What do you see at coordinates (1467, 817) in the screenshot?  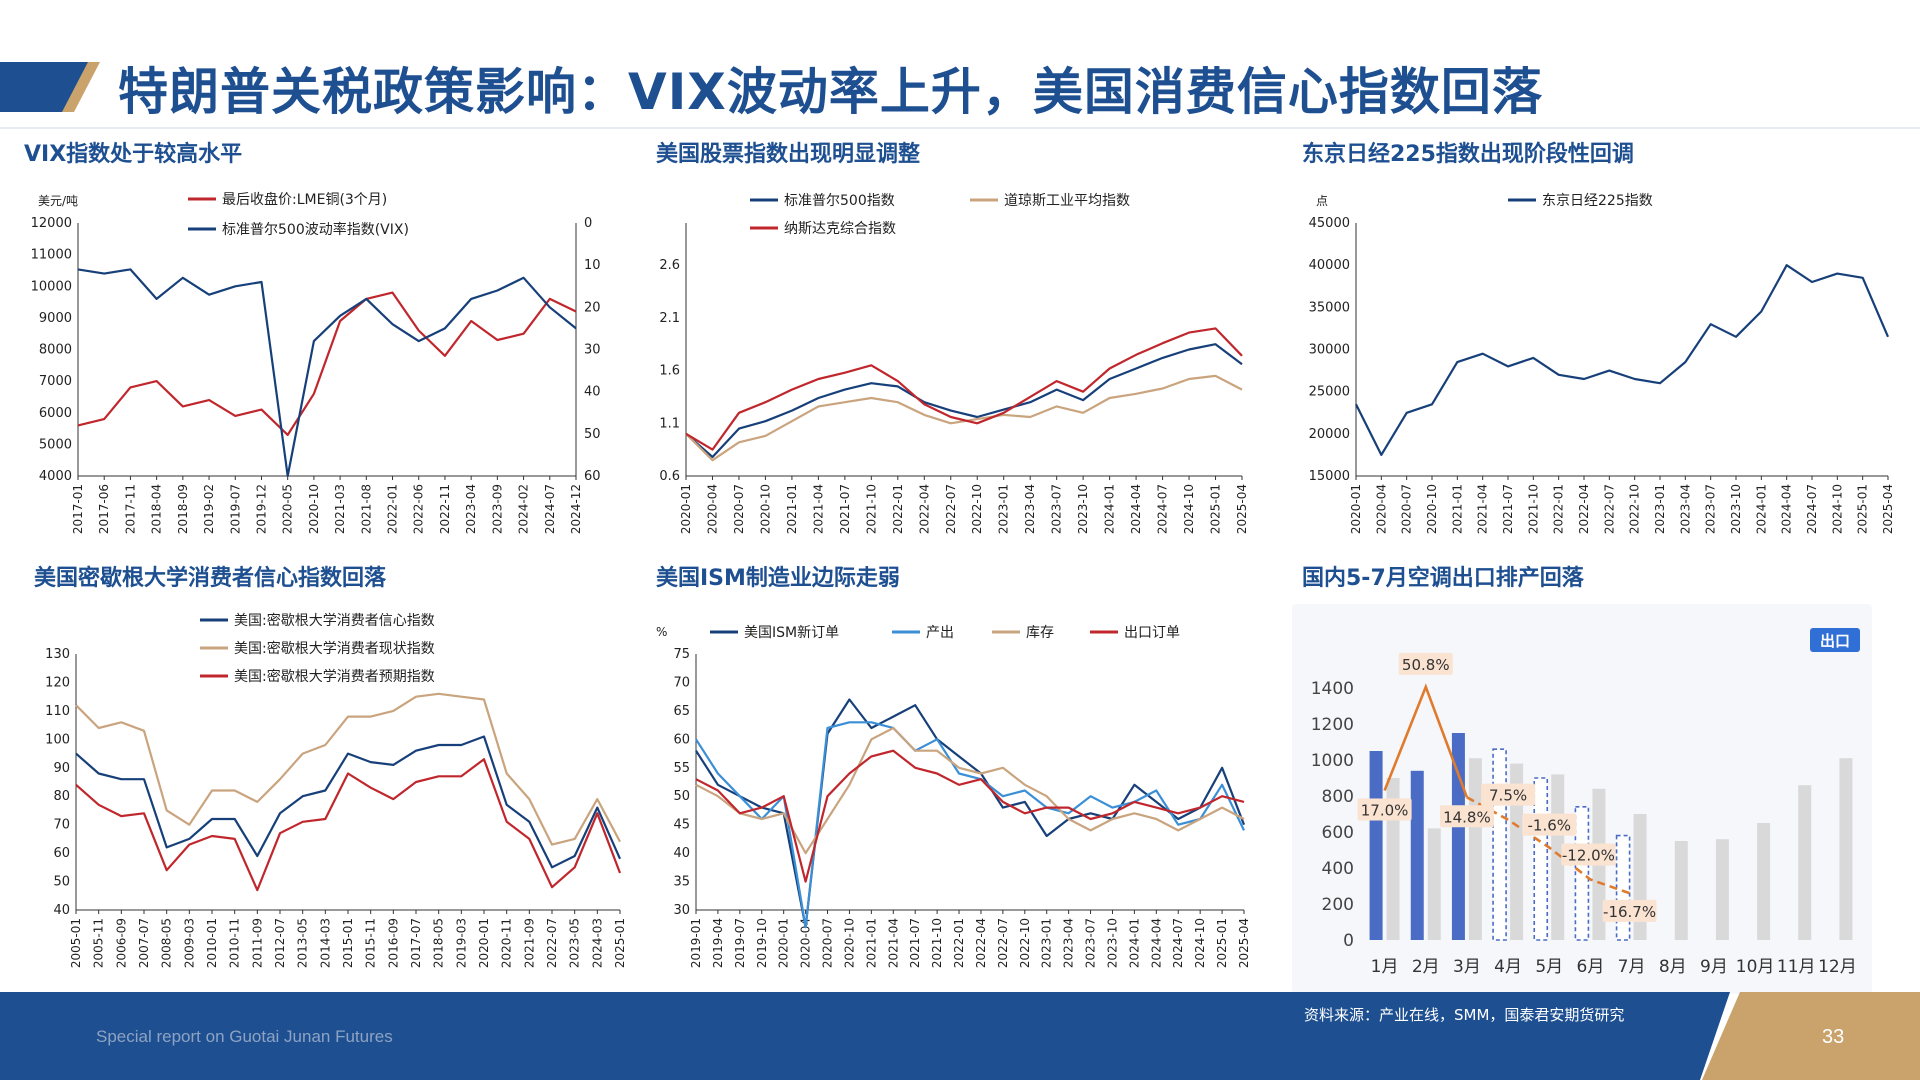 I see `growth-label: 14.8%` at bounding box center [1467, 817].